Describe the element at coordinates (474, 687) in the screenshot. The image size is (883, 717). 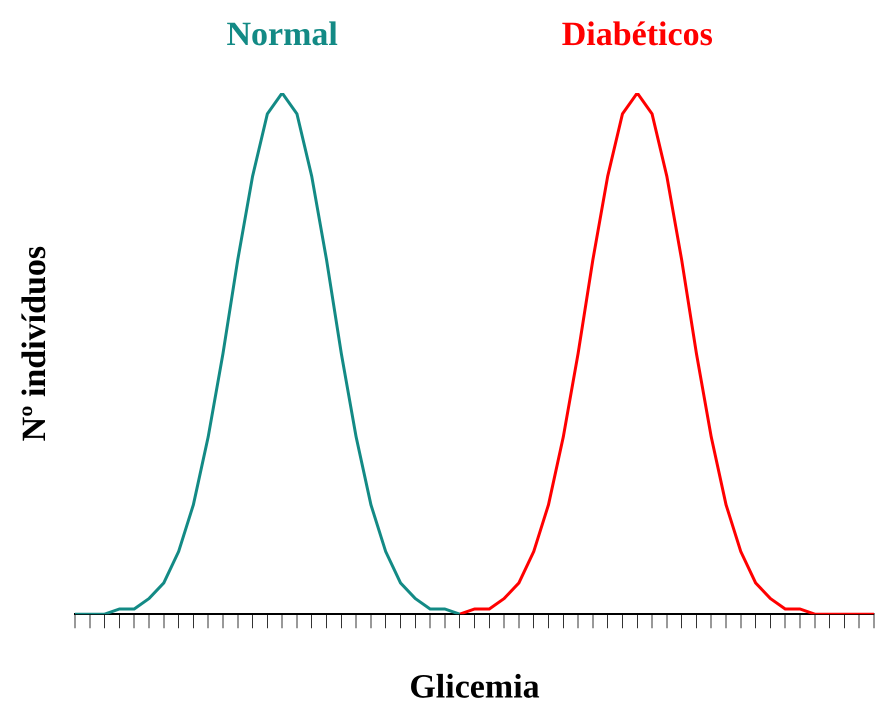
I see `x-axis-title: Glicemia` at that location.